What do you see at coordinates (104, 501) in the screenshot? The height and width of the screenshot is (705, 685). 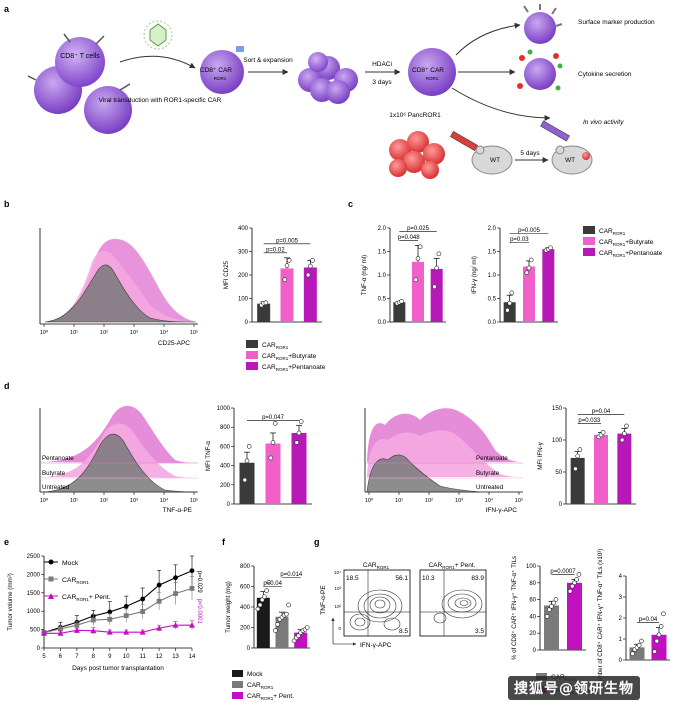 I see `hist-d1-xtick-label: 10²` at bounding box center [104, 501].